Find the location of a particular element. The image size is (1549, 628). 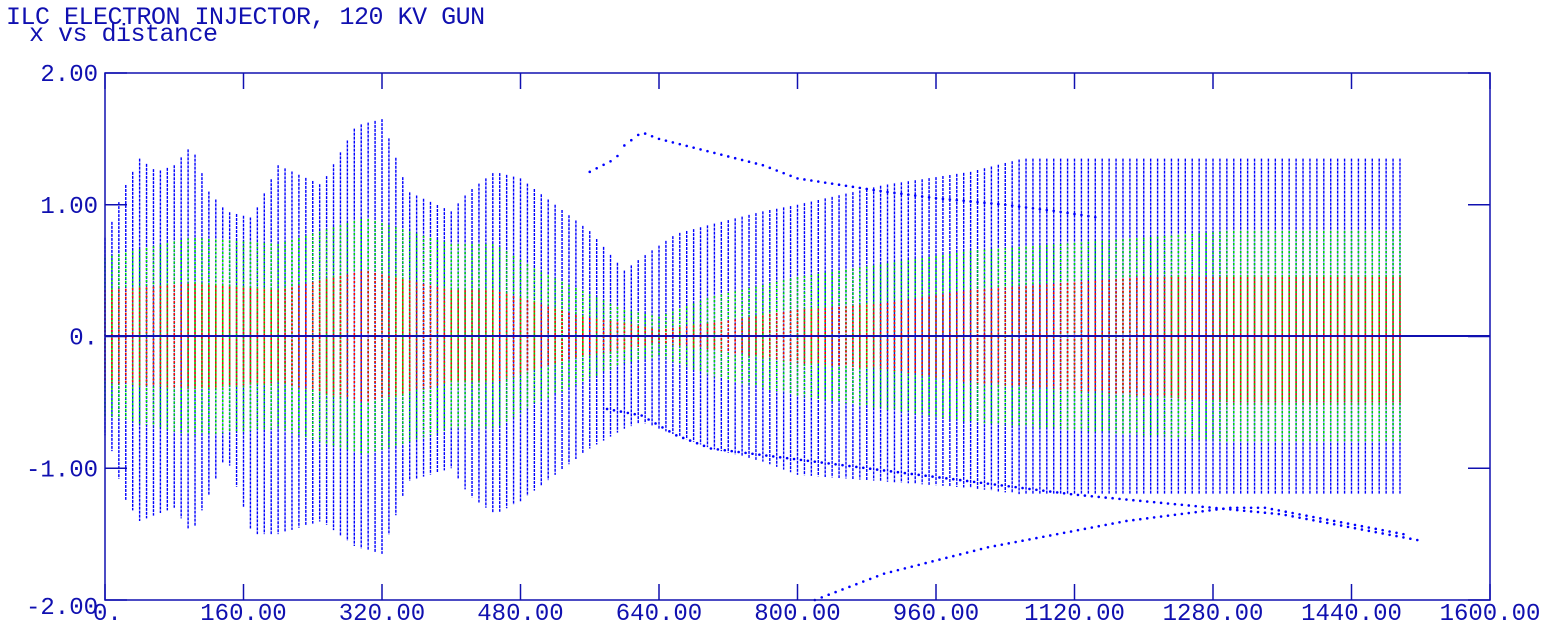

x-tick-label: 1600.00 is located at coordinates (1490, 614).